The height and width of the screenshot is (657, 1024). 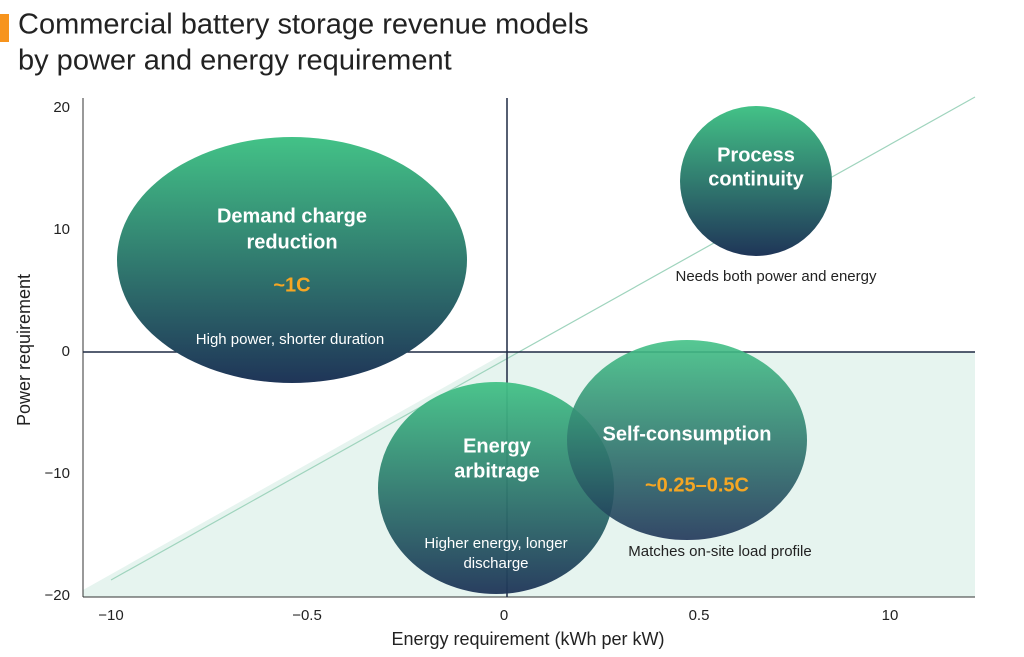 What do you see at coordinates (497, 471) in the screenshot?
I see `bubble-title: arbitrage` at bounding box center [497, 471].